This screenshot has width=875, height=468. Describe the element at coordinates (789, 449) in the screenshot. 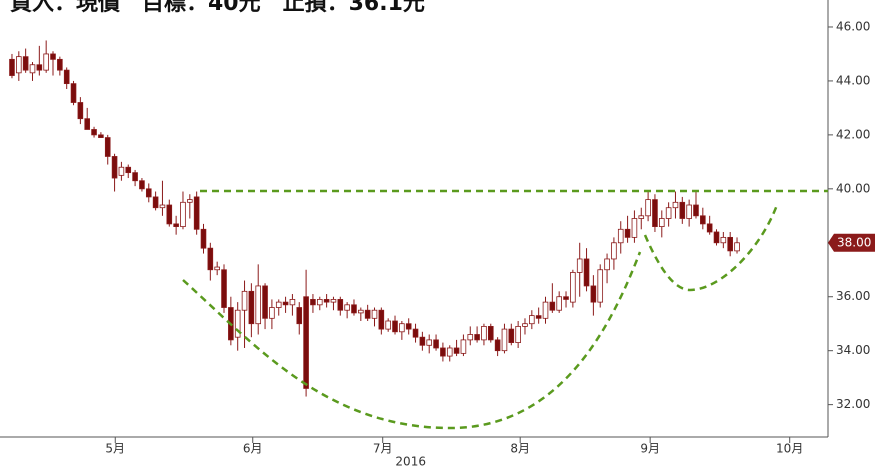

I see `x-tick-label: 10月` at that location.